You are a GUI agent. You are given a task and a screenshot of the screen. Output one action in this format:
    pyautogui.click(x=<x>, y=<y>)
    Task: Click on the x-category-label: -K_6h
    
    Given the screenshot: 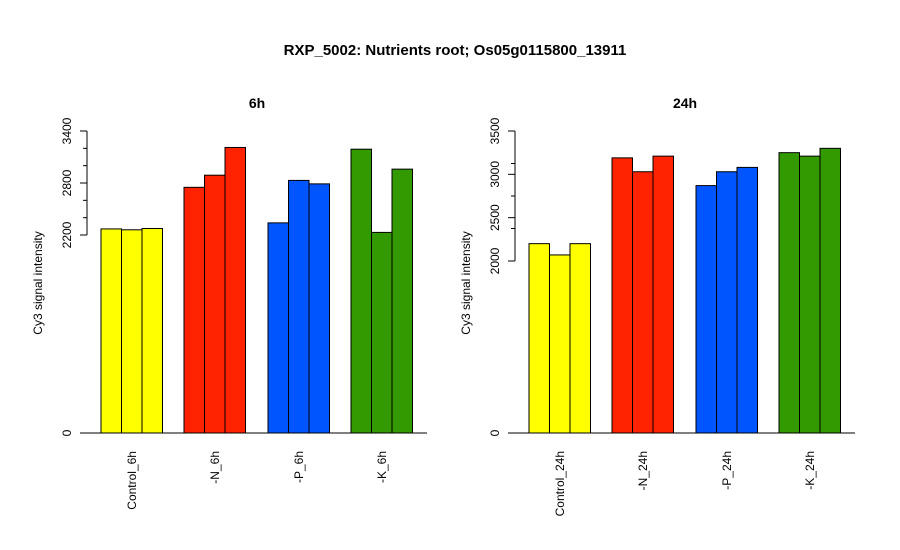 What is the action you would take?
    pyautogui.click(x=382, y=467)
    